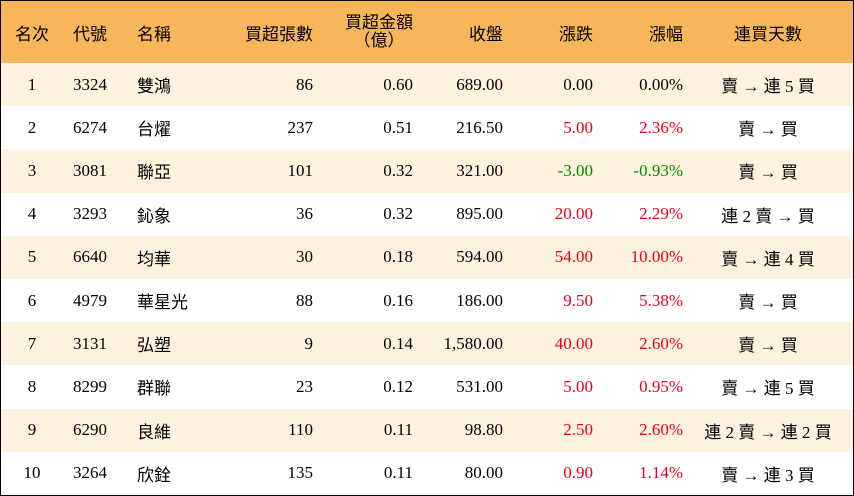 This screenshot has height=496, width=854. Describe the element at coordinates (154, 130) in the screenshot. I see `cell-name: 台燿` at that location.